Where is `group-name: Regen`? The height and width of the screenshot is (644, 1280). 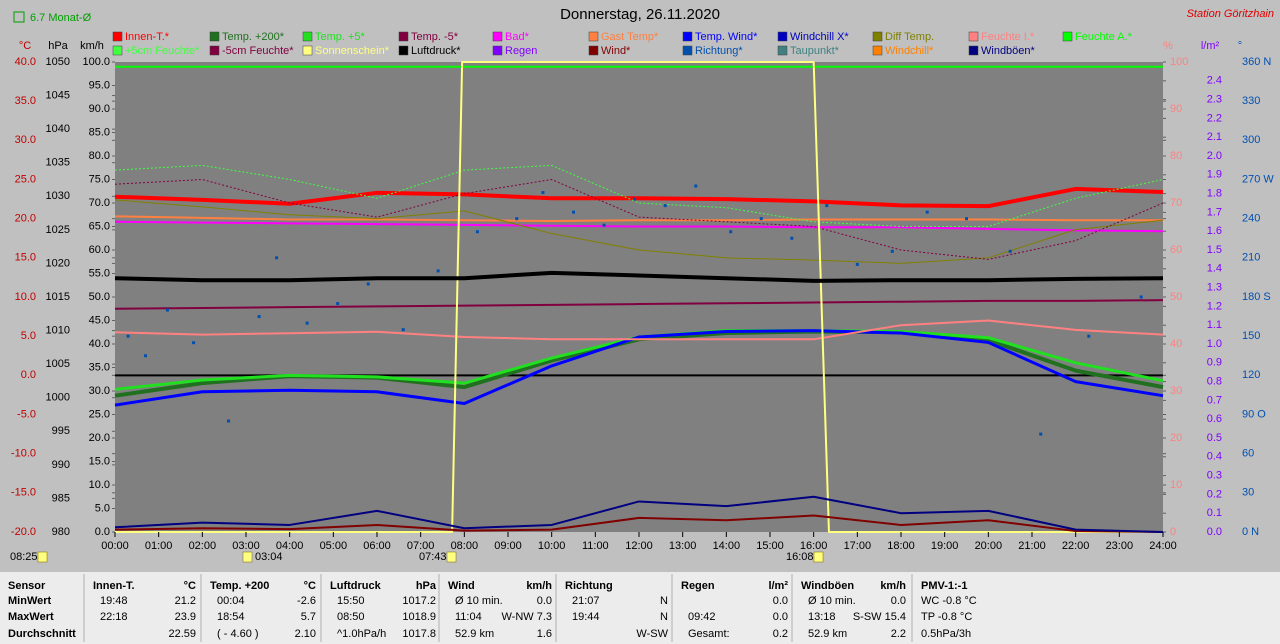 group-name: Regen is located at coordinates (698, 586).